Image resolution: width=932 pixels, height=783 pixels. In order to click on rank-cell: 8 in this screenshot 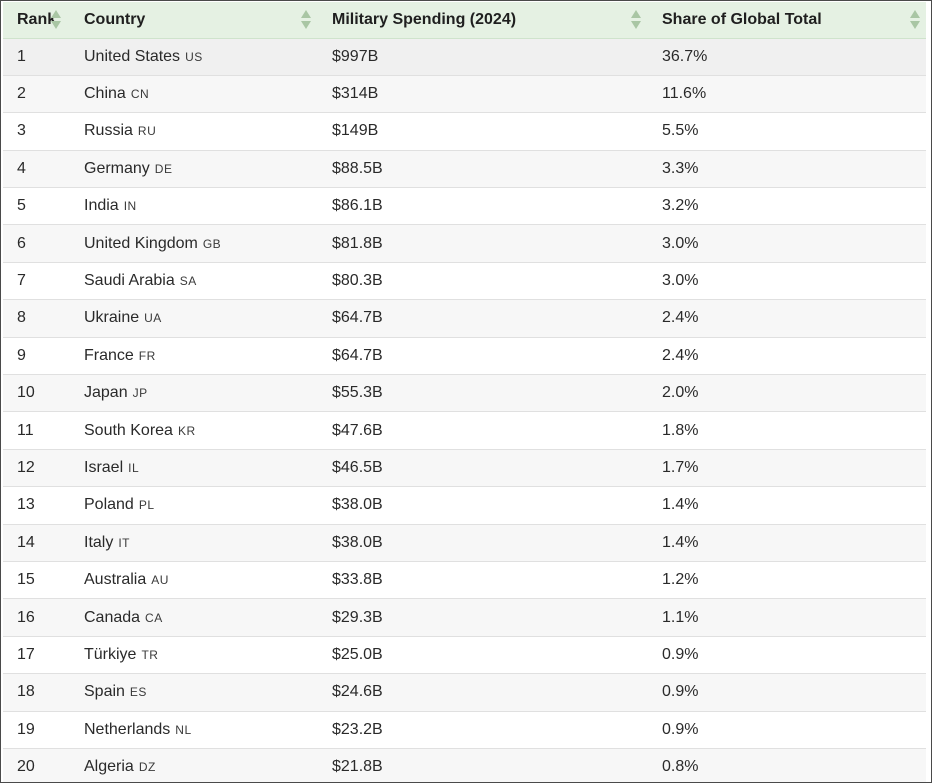, I will do `click(21, 318)`.